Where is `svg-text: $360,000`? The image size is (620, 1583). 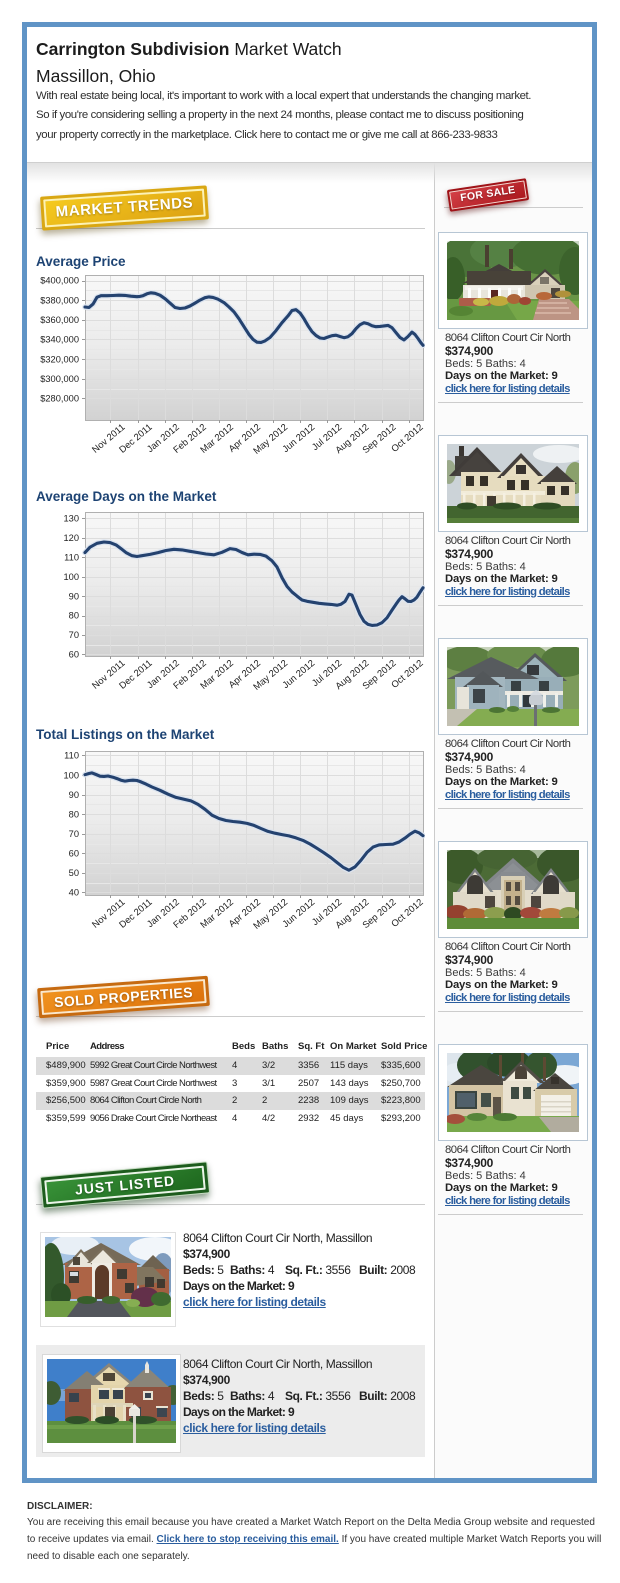
svg-text: $360,000 is located at coordinates (59, 320).